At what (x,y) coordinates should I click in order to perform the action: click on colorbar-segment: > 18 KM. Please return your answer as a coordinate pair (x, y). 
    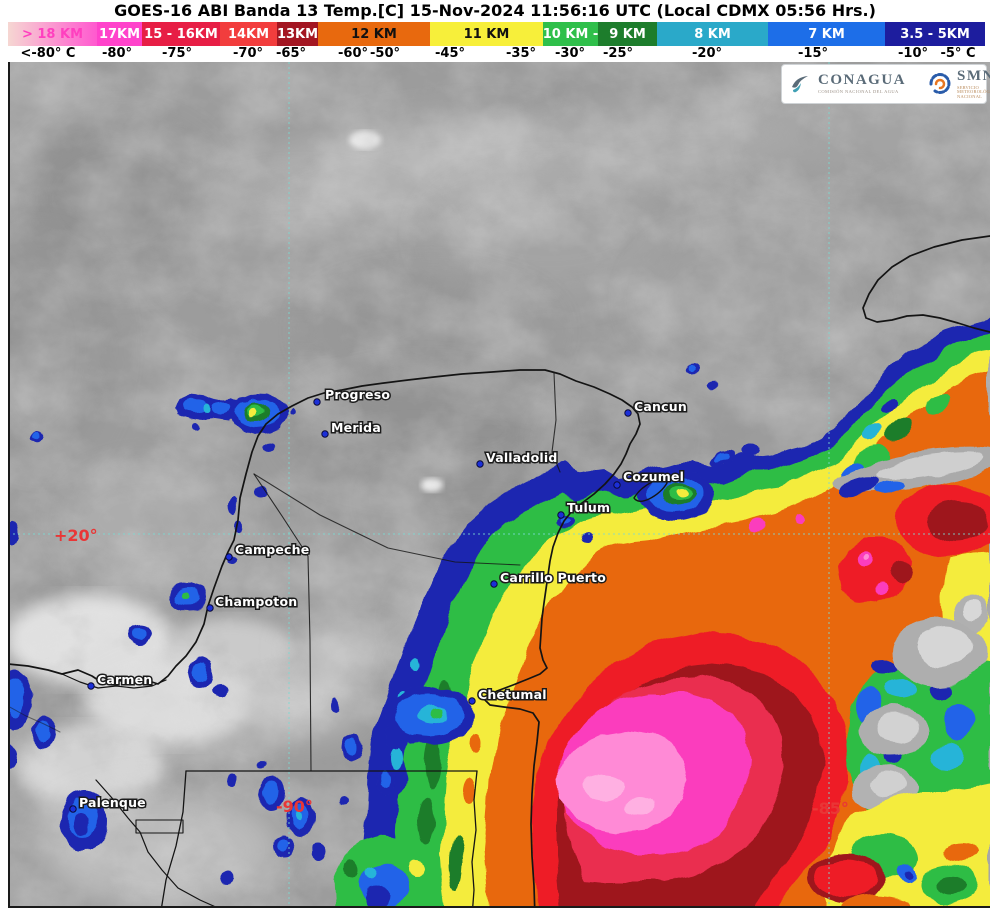
    Looking at the image, I should click on (52, 34).